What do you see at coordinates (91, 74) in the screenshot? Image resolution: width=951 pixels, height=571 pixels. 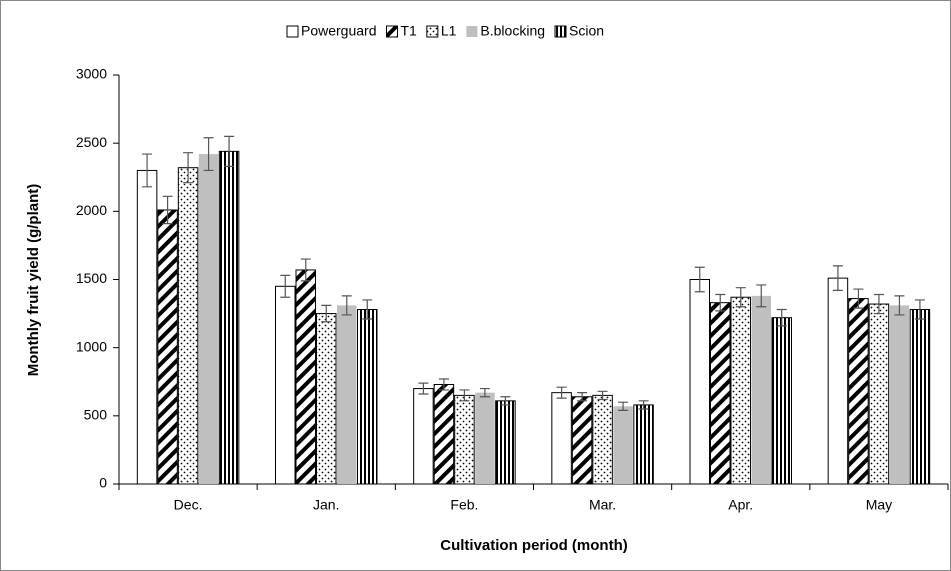 I see `y-tick-label: 3000` at bounding box center [91, 74].